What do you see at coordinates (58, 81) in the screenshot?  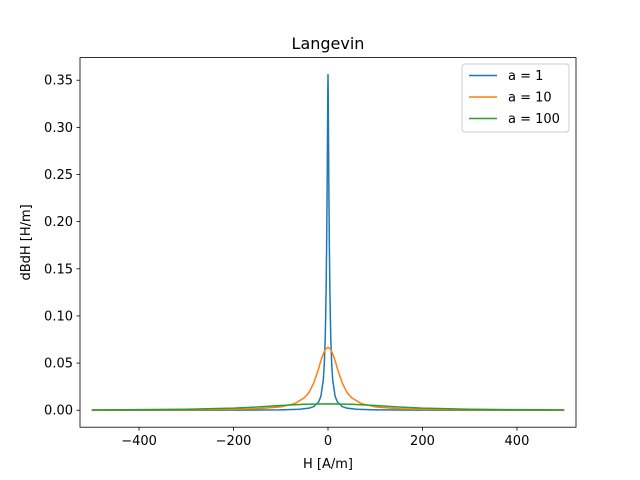 I see `y-tick-label: 0.35` at bounding box center [58, 81].